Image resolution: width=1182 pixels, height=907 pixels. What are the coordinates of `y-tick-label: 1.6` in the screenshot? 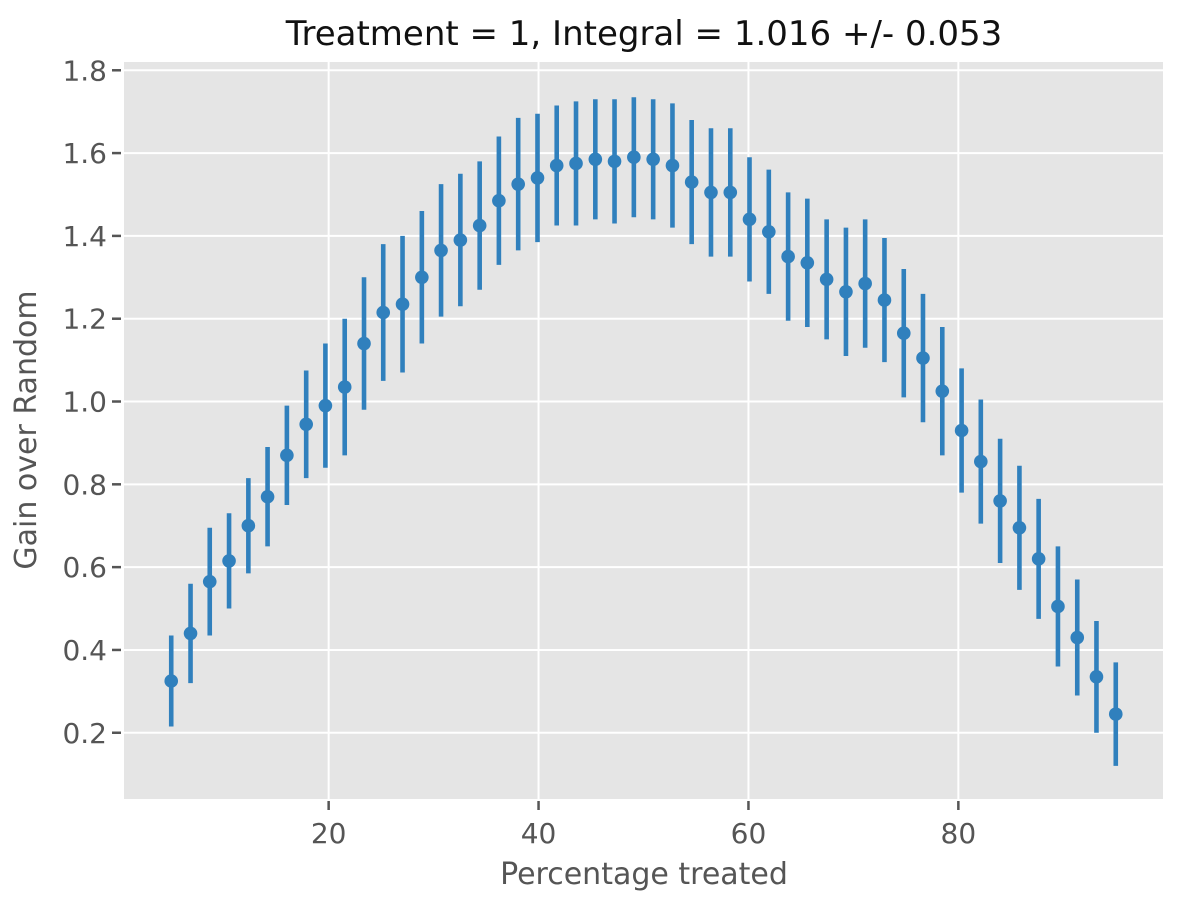 It's located at (84, 153).